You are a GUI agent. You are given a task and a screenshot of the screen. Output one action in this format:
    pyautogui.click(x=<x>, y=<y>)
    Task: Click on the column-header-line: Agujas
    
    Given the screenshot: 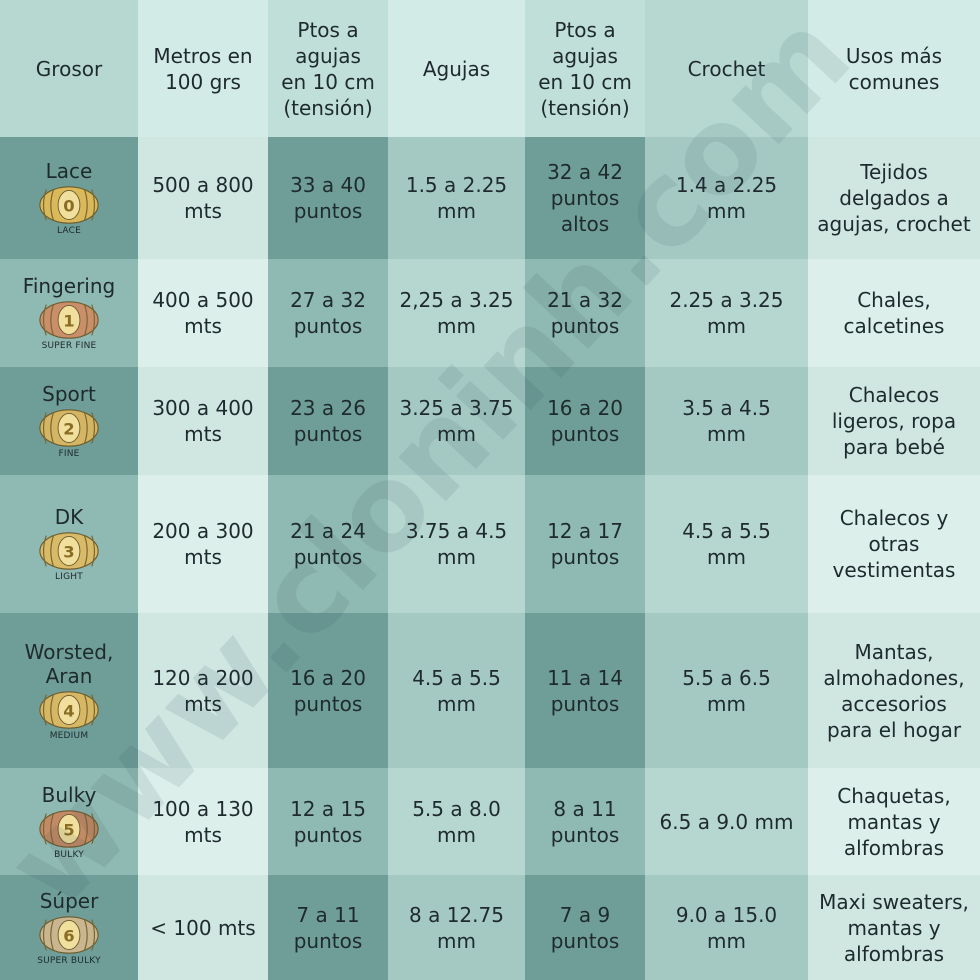 What is the action you would take?
    pyautogui.click(x=456, y=68)
    